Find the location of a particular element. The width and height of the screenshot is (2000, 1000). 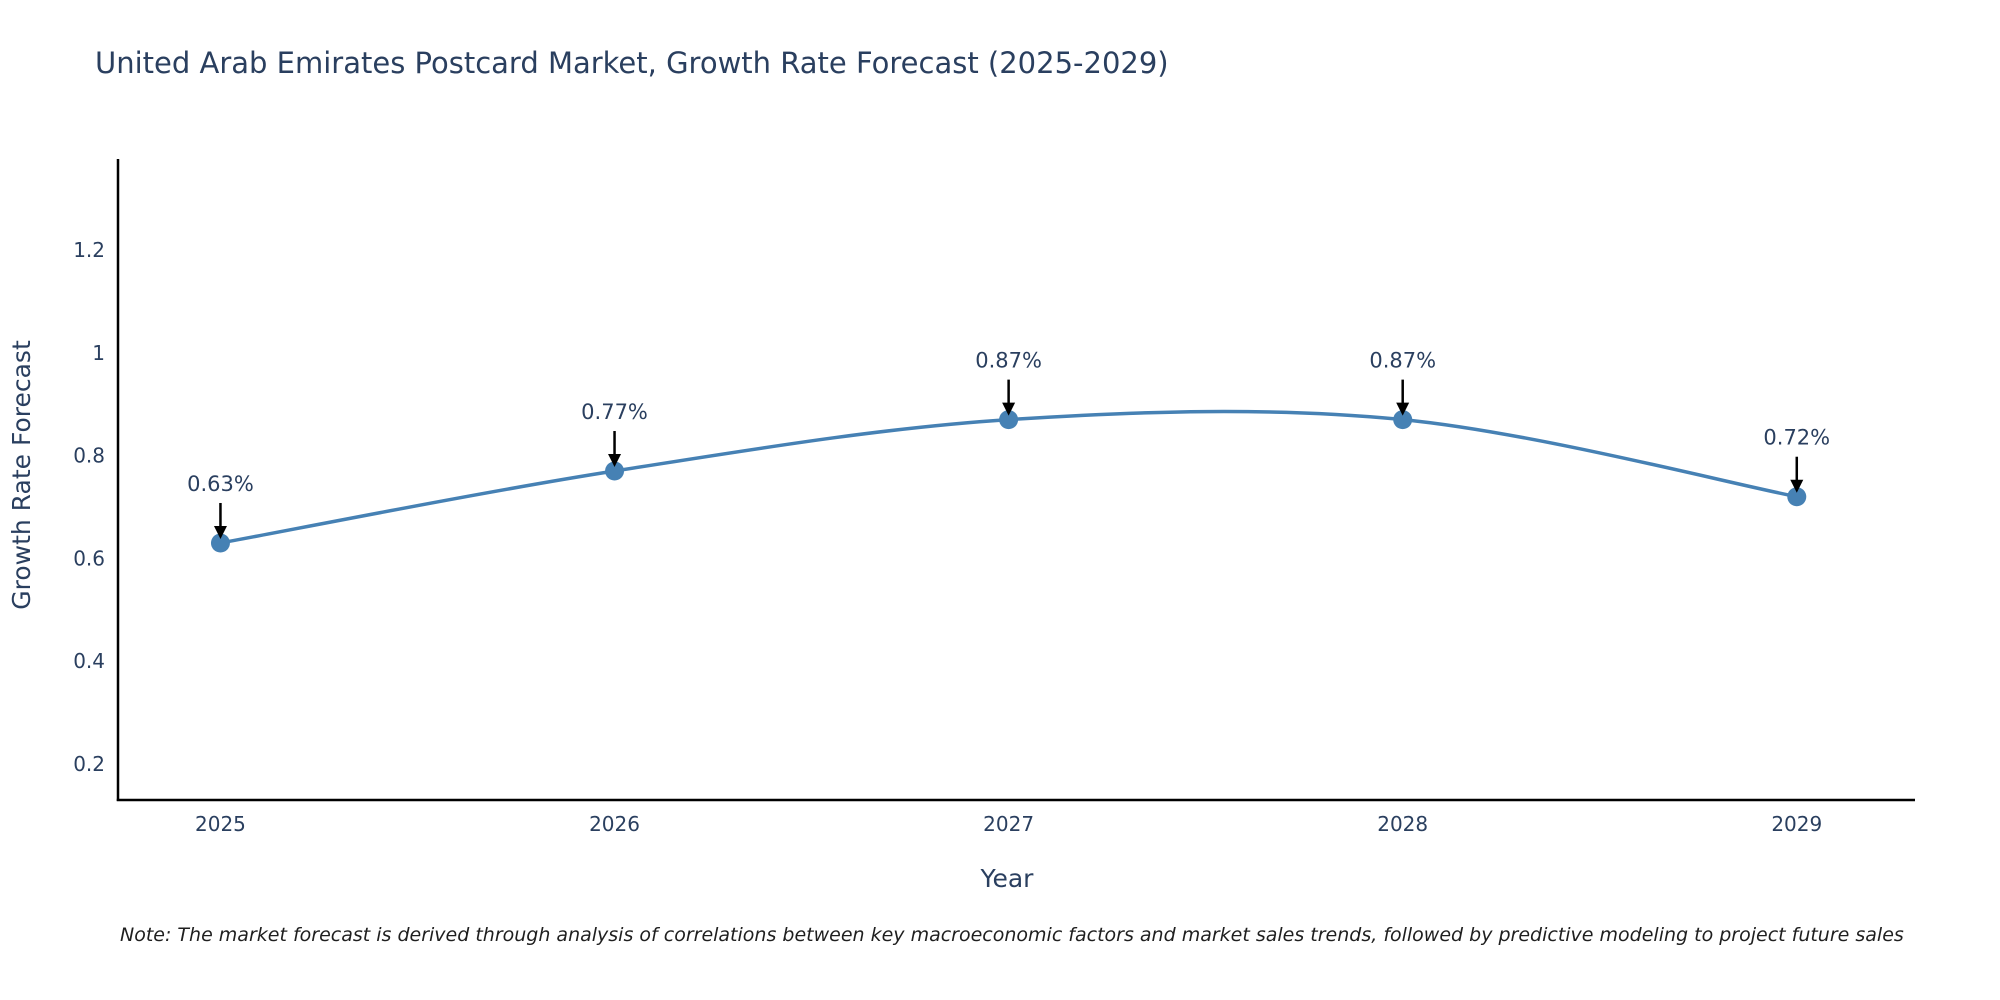

y-tick-label: 1.2 is located at coordinates (89, 250).